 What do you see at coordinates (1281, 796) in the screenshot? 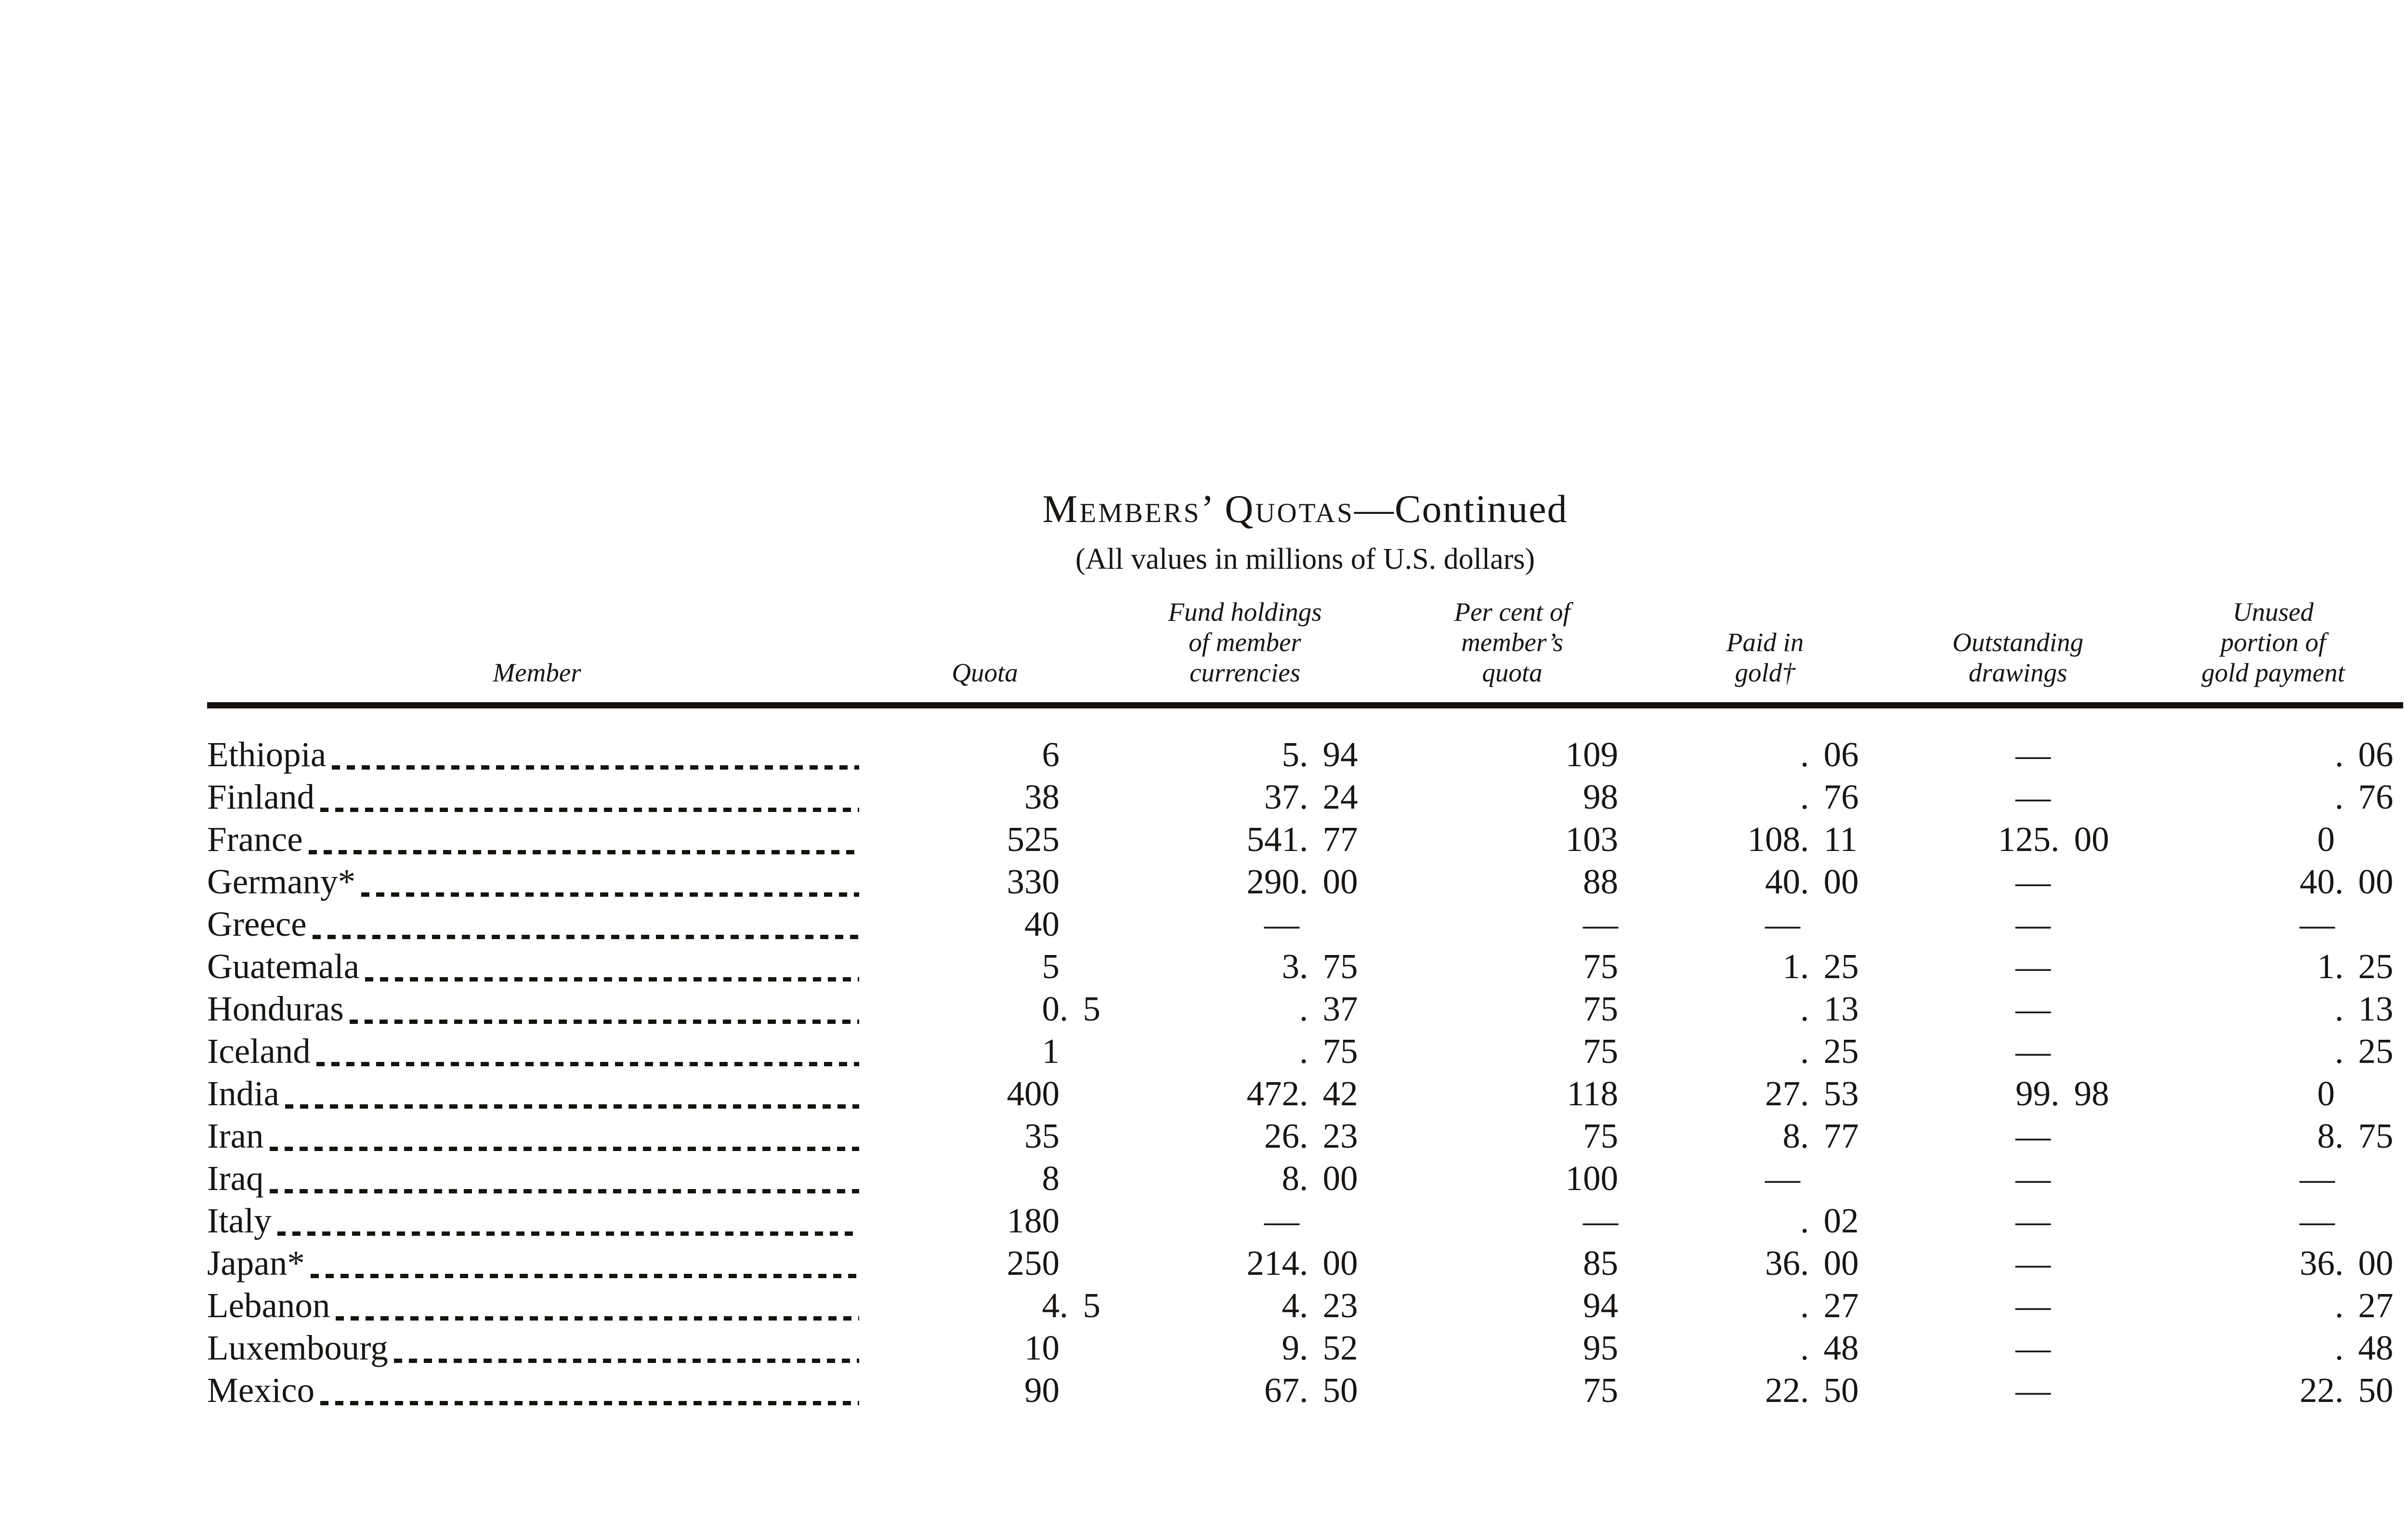
I see `value-integer-part: 37` at bounding box center [1281, 796].